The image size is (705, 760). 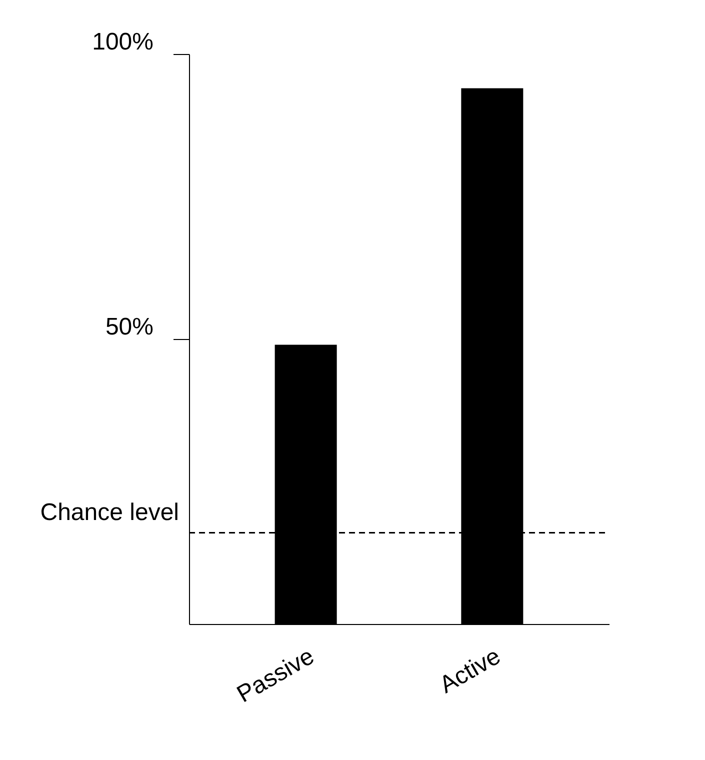 What do you see at coordinates (109, 512) in the screenshot?
I see `ref-line-label: Chance level` at bounding box center [109, 512].